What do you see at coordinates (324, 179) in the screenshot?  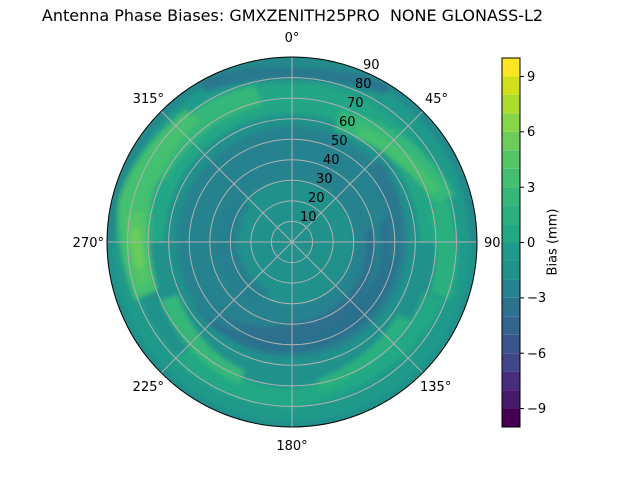 I see `svg-text: 30` at bounding box center [324, 179].